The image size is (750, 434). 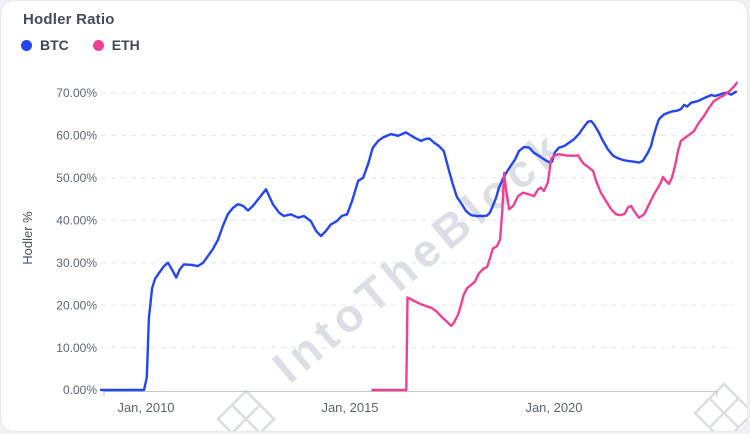 What do you see at coordinates (27, 238) in the screenshot?
I see `y-axis-title: Hodler %` at bounding box center [27, 238].